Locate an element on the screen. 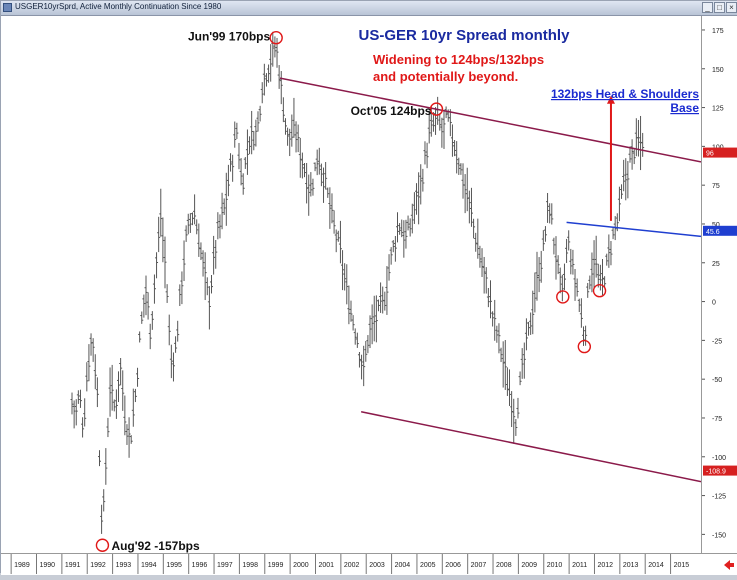  x-tick-label: 2002 is located at coordinates (352, 565).